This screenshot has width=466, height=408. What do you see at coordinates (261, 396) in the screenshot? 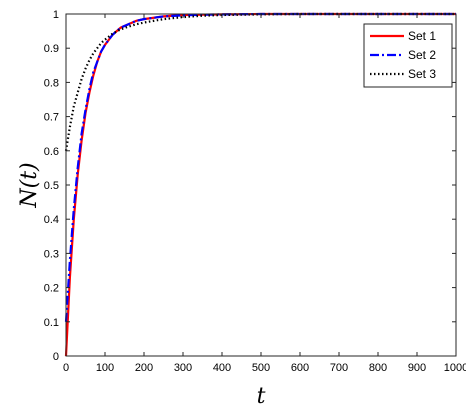
I see `x-axis-label: t` at bounding box center [261, 396].